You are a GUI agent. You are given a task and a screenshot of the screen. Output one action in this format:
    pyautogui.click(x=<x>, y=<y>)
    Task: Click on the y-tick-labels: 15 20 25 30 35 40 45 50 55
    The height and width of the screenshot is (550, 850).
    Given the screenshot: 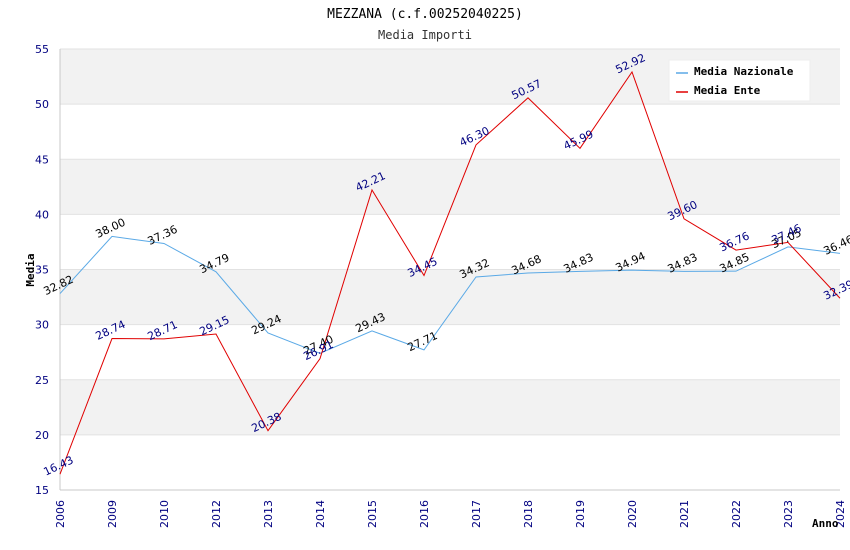 What is the action you would take?
    pyautogui.click(x=42, y=270)
    